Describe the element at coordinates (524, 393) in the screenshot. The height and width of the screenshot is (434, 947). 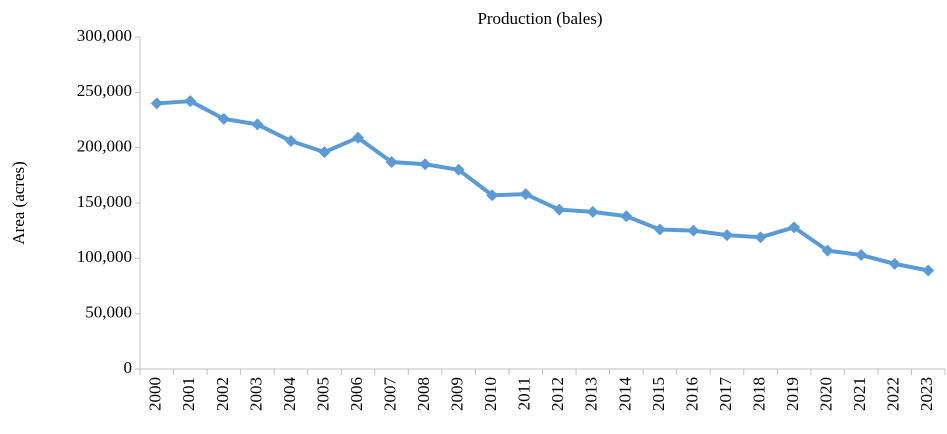
I see `x-tick-label: 2011` at that location.